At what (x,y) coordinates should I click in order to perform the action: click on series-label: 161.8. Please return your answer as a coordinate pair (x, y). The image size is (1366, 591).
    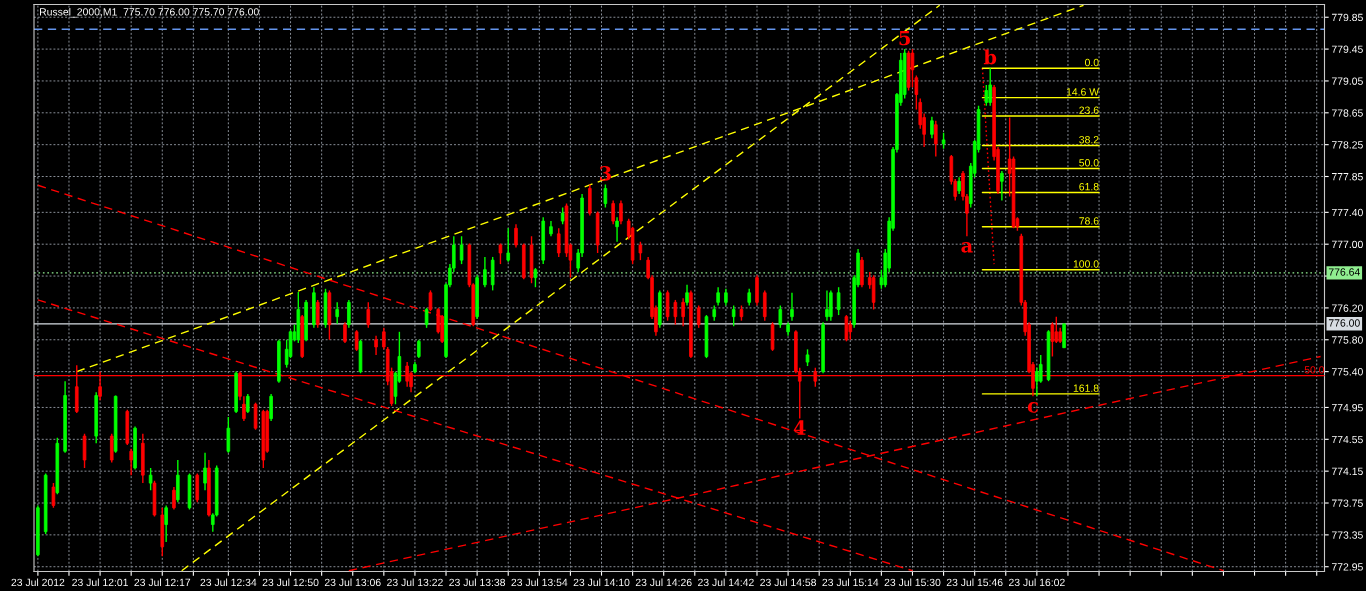
    Looking at the image, I should click on (1086, 388).